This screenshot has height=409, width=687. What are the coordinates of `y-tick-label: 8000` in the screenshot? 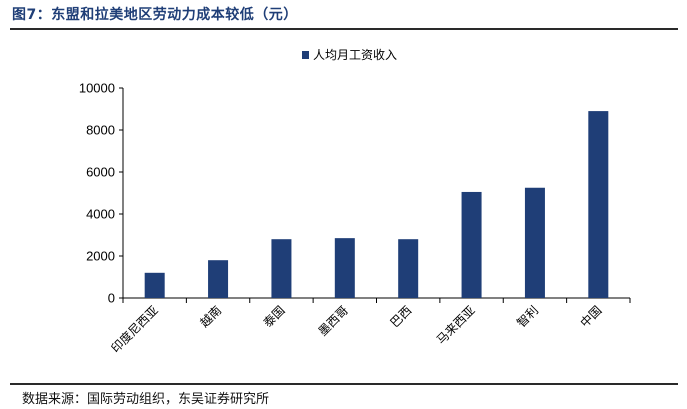 It's located at (100, 130).